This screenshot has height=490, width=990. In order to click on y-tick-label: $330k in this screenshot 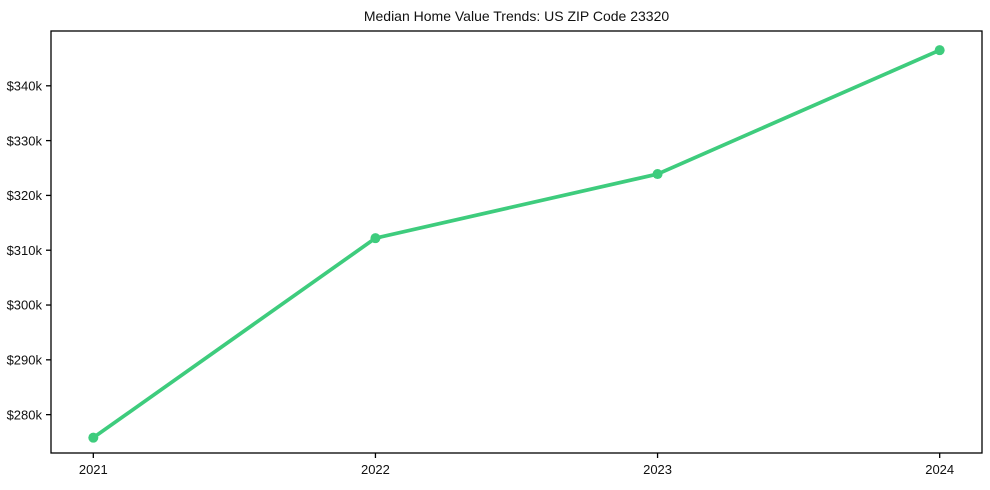, I will do `click(25, 140)`.